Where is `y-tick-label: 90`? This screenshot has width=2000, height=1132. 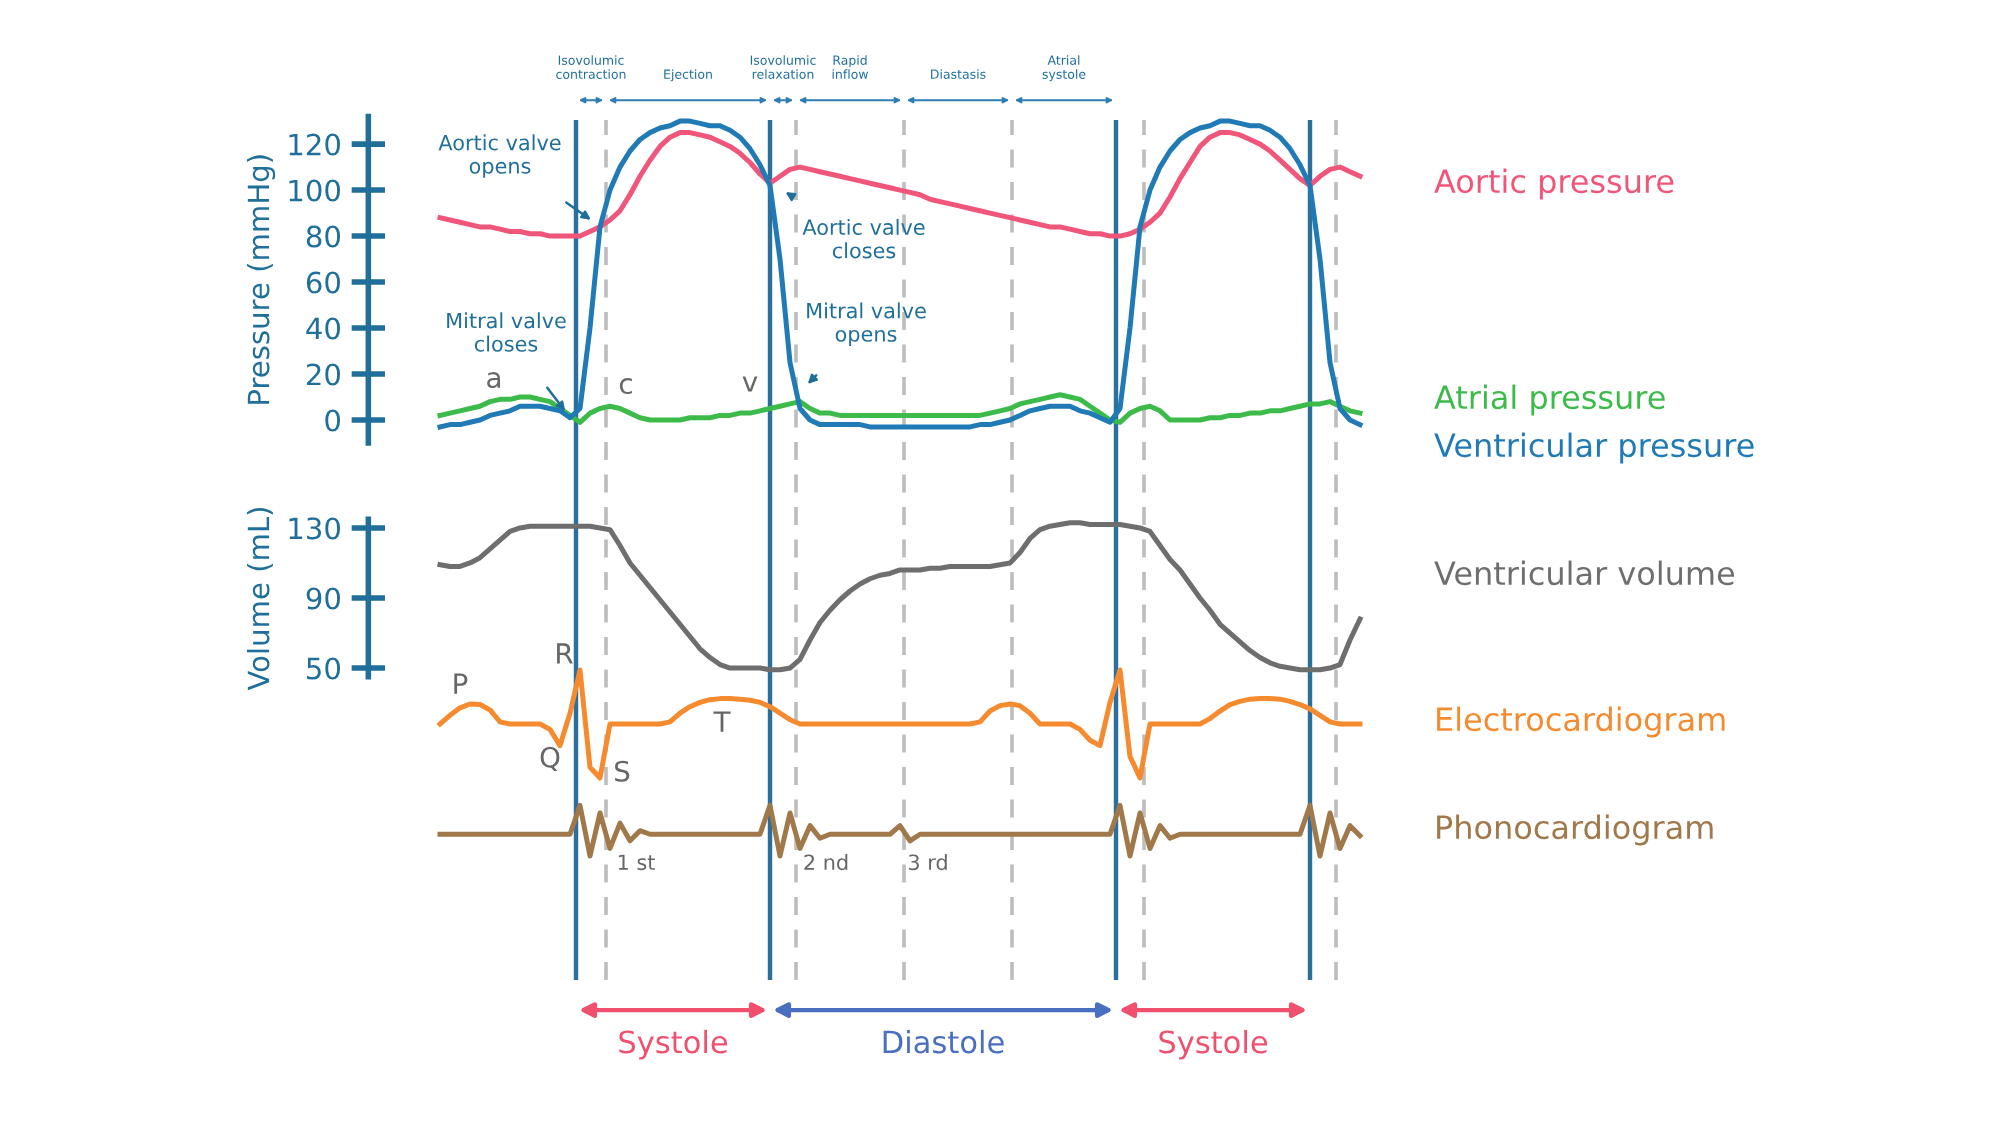
y-tick-label: 90 is located at coordinates (323, 598).